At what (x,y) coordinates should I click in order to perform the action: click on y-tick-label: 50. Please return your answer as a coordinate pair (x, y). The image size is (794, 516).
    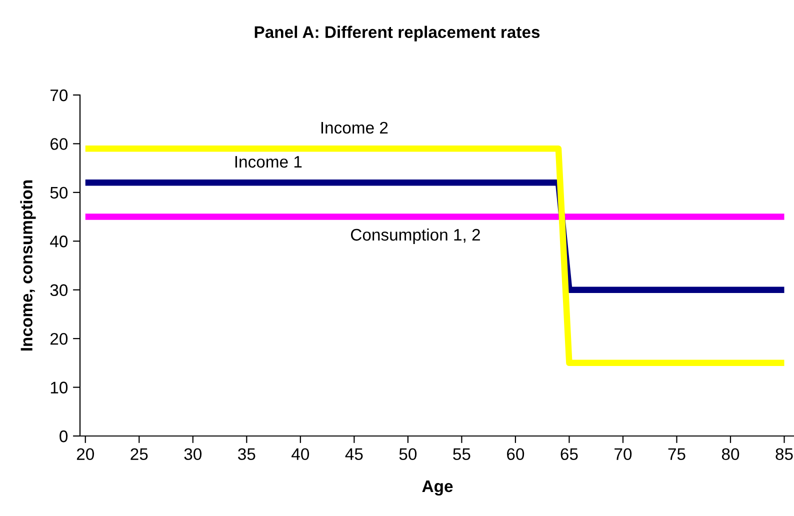
    Looking at the image, I should click on (59, 192).